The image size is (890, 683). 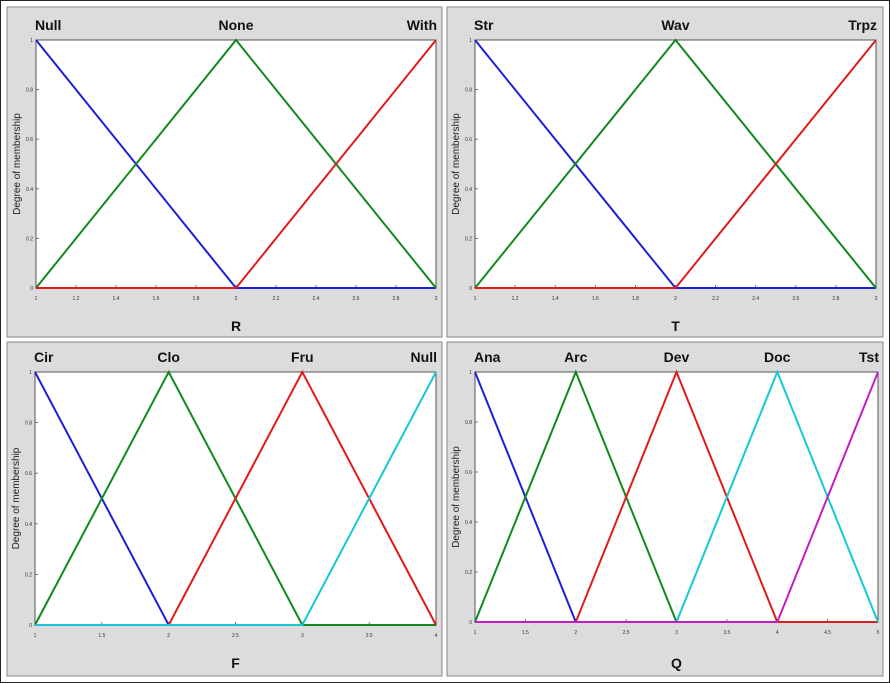 I want to click on x-axis-label: Q, so click(x=676, y=663).